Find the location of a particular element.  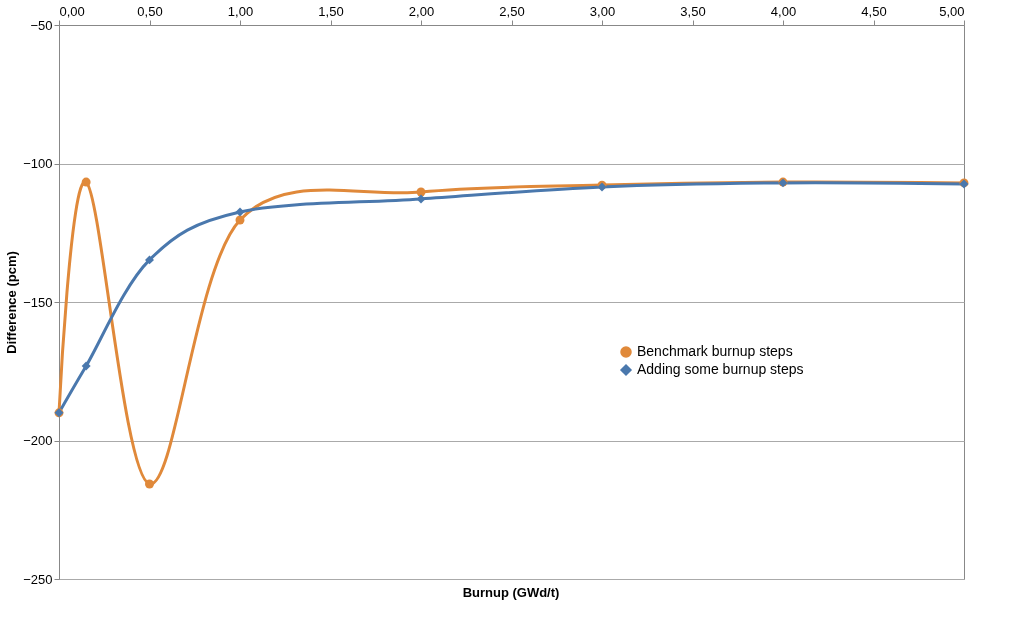

x-tick-label: 5,00 is located at coordinates (952, 11).